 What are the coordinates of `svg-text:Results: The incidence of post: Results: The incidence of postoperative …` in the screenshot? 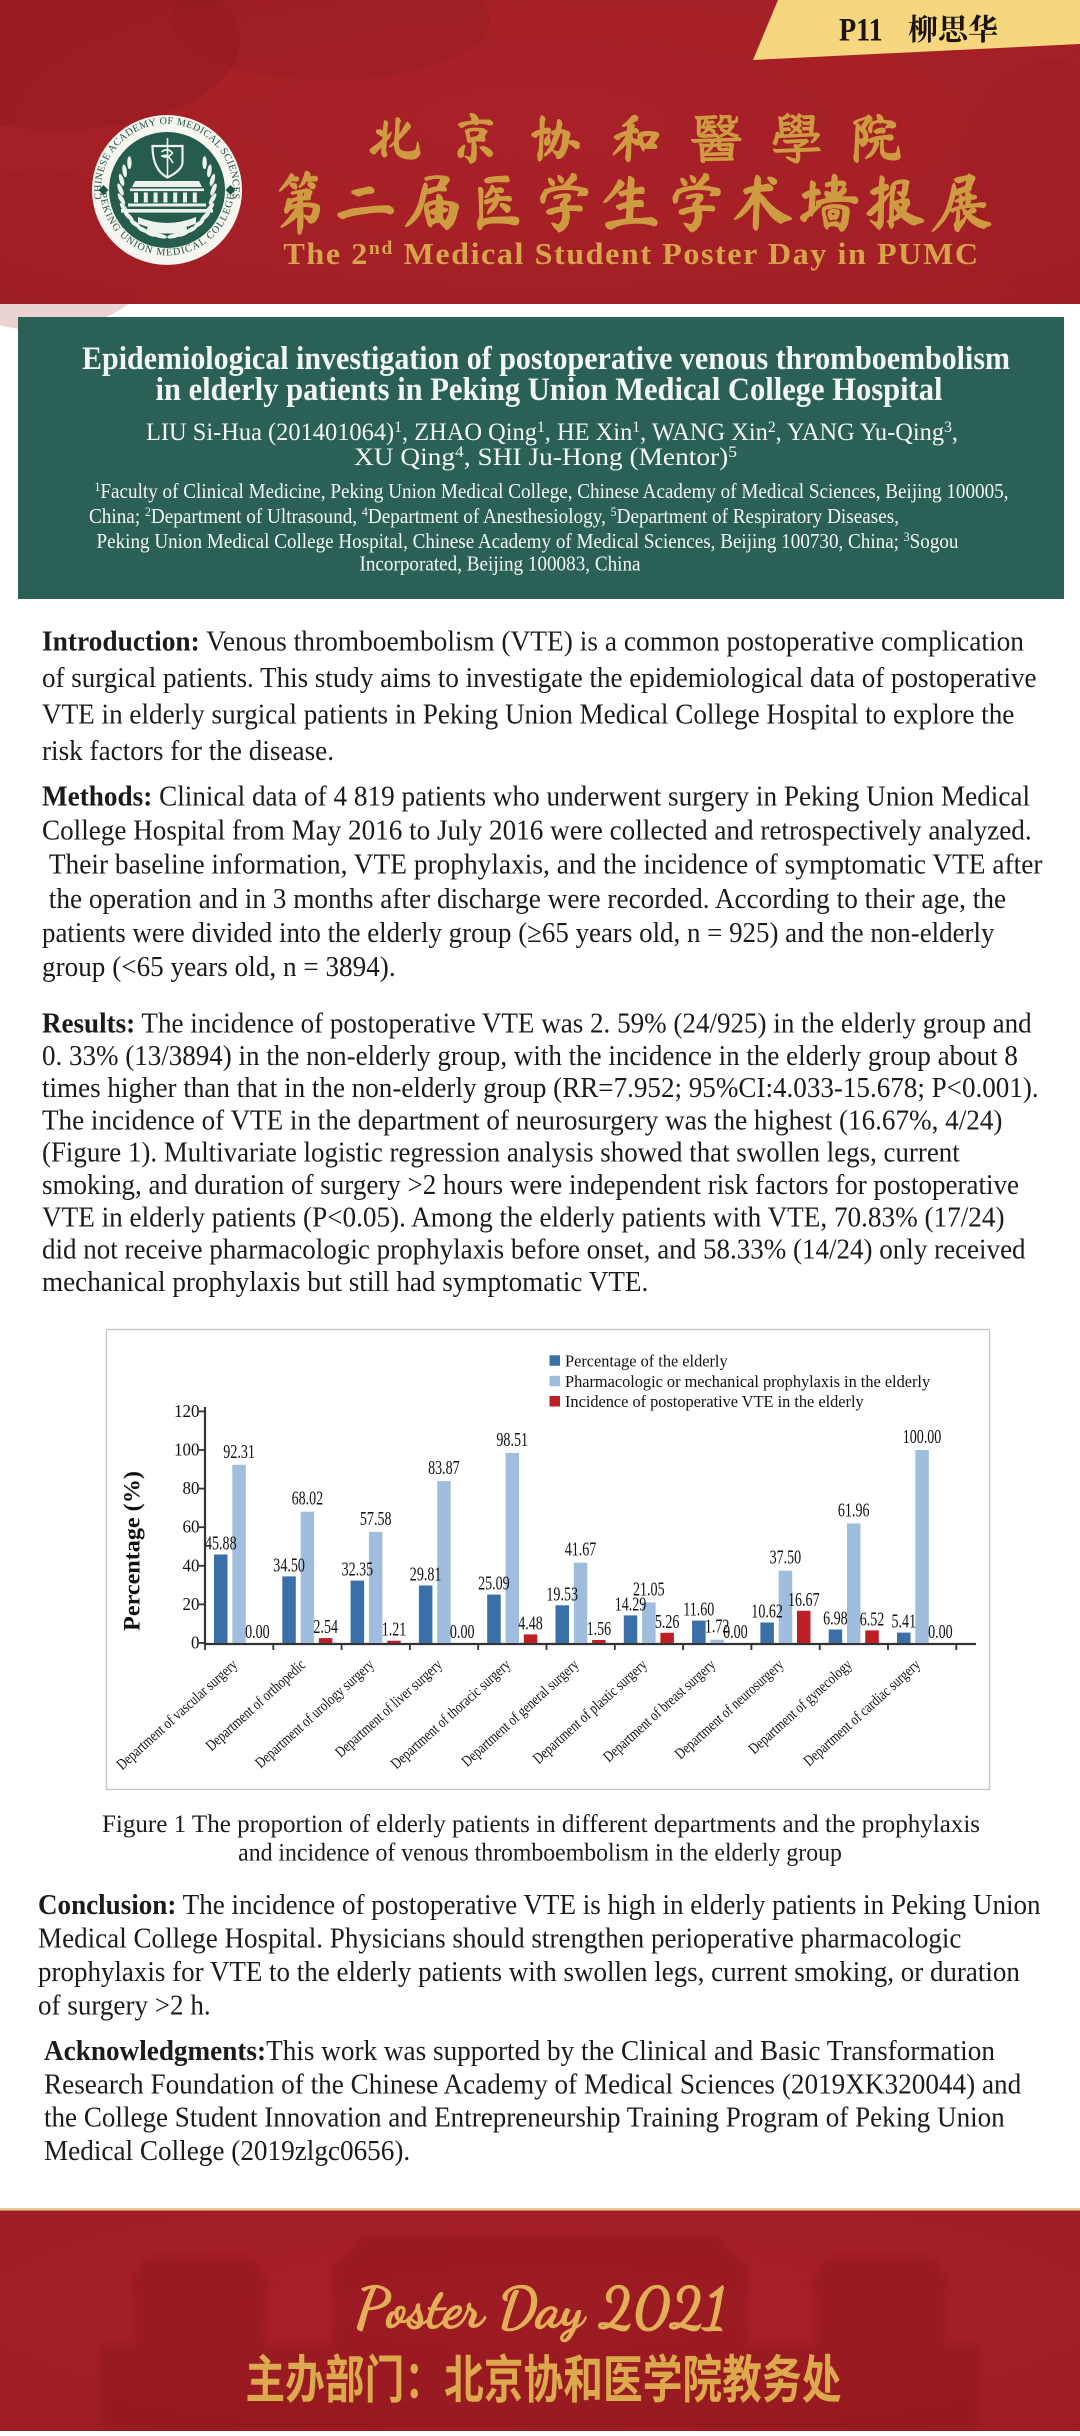 It's located at (537, 1024).